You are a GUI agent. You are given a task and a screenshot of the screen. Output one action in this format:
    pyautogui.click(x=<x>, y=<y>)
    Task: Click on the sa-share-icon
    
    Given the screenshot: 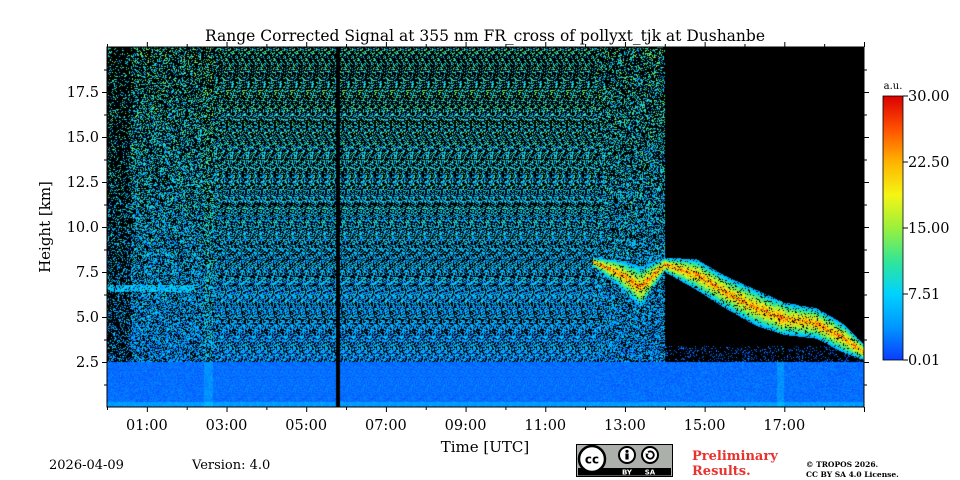 What is the action you would take?
    pyautogui.click(x=650, y=455)
    